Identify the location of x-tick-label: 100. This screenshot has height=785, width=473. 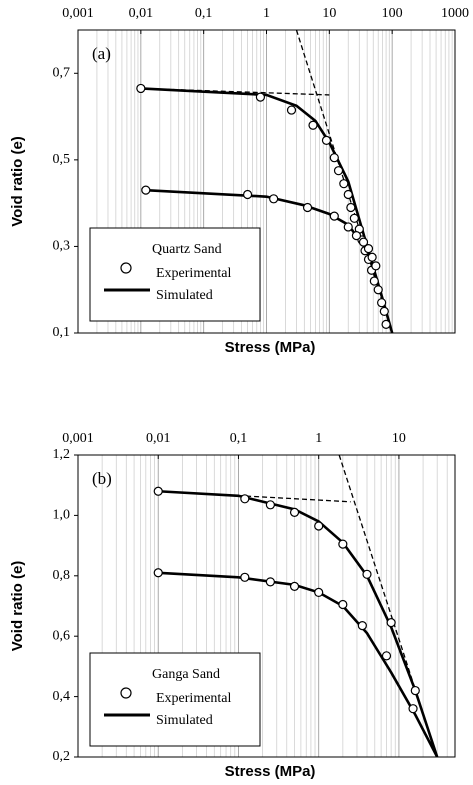
(392, 13).